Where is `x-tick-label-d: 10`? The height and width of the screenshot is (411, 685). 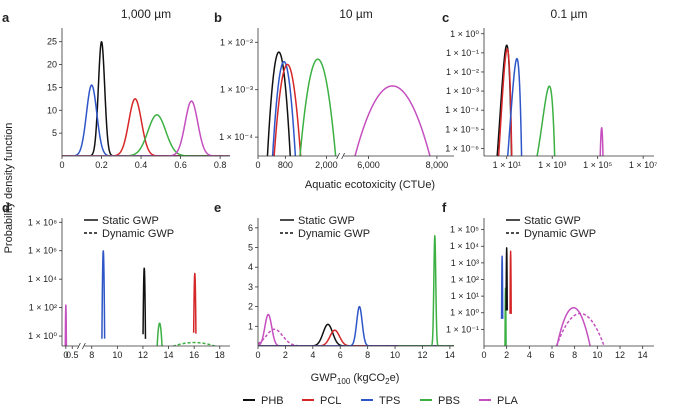 x-tick-label-d: 10 is located at coordinates (117, 355).